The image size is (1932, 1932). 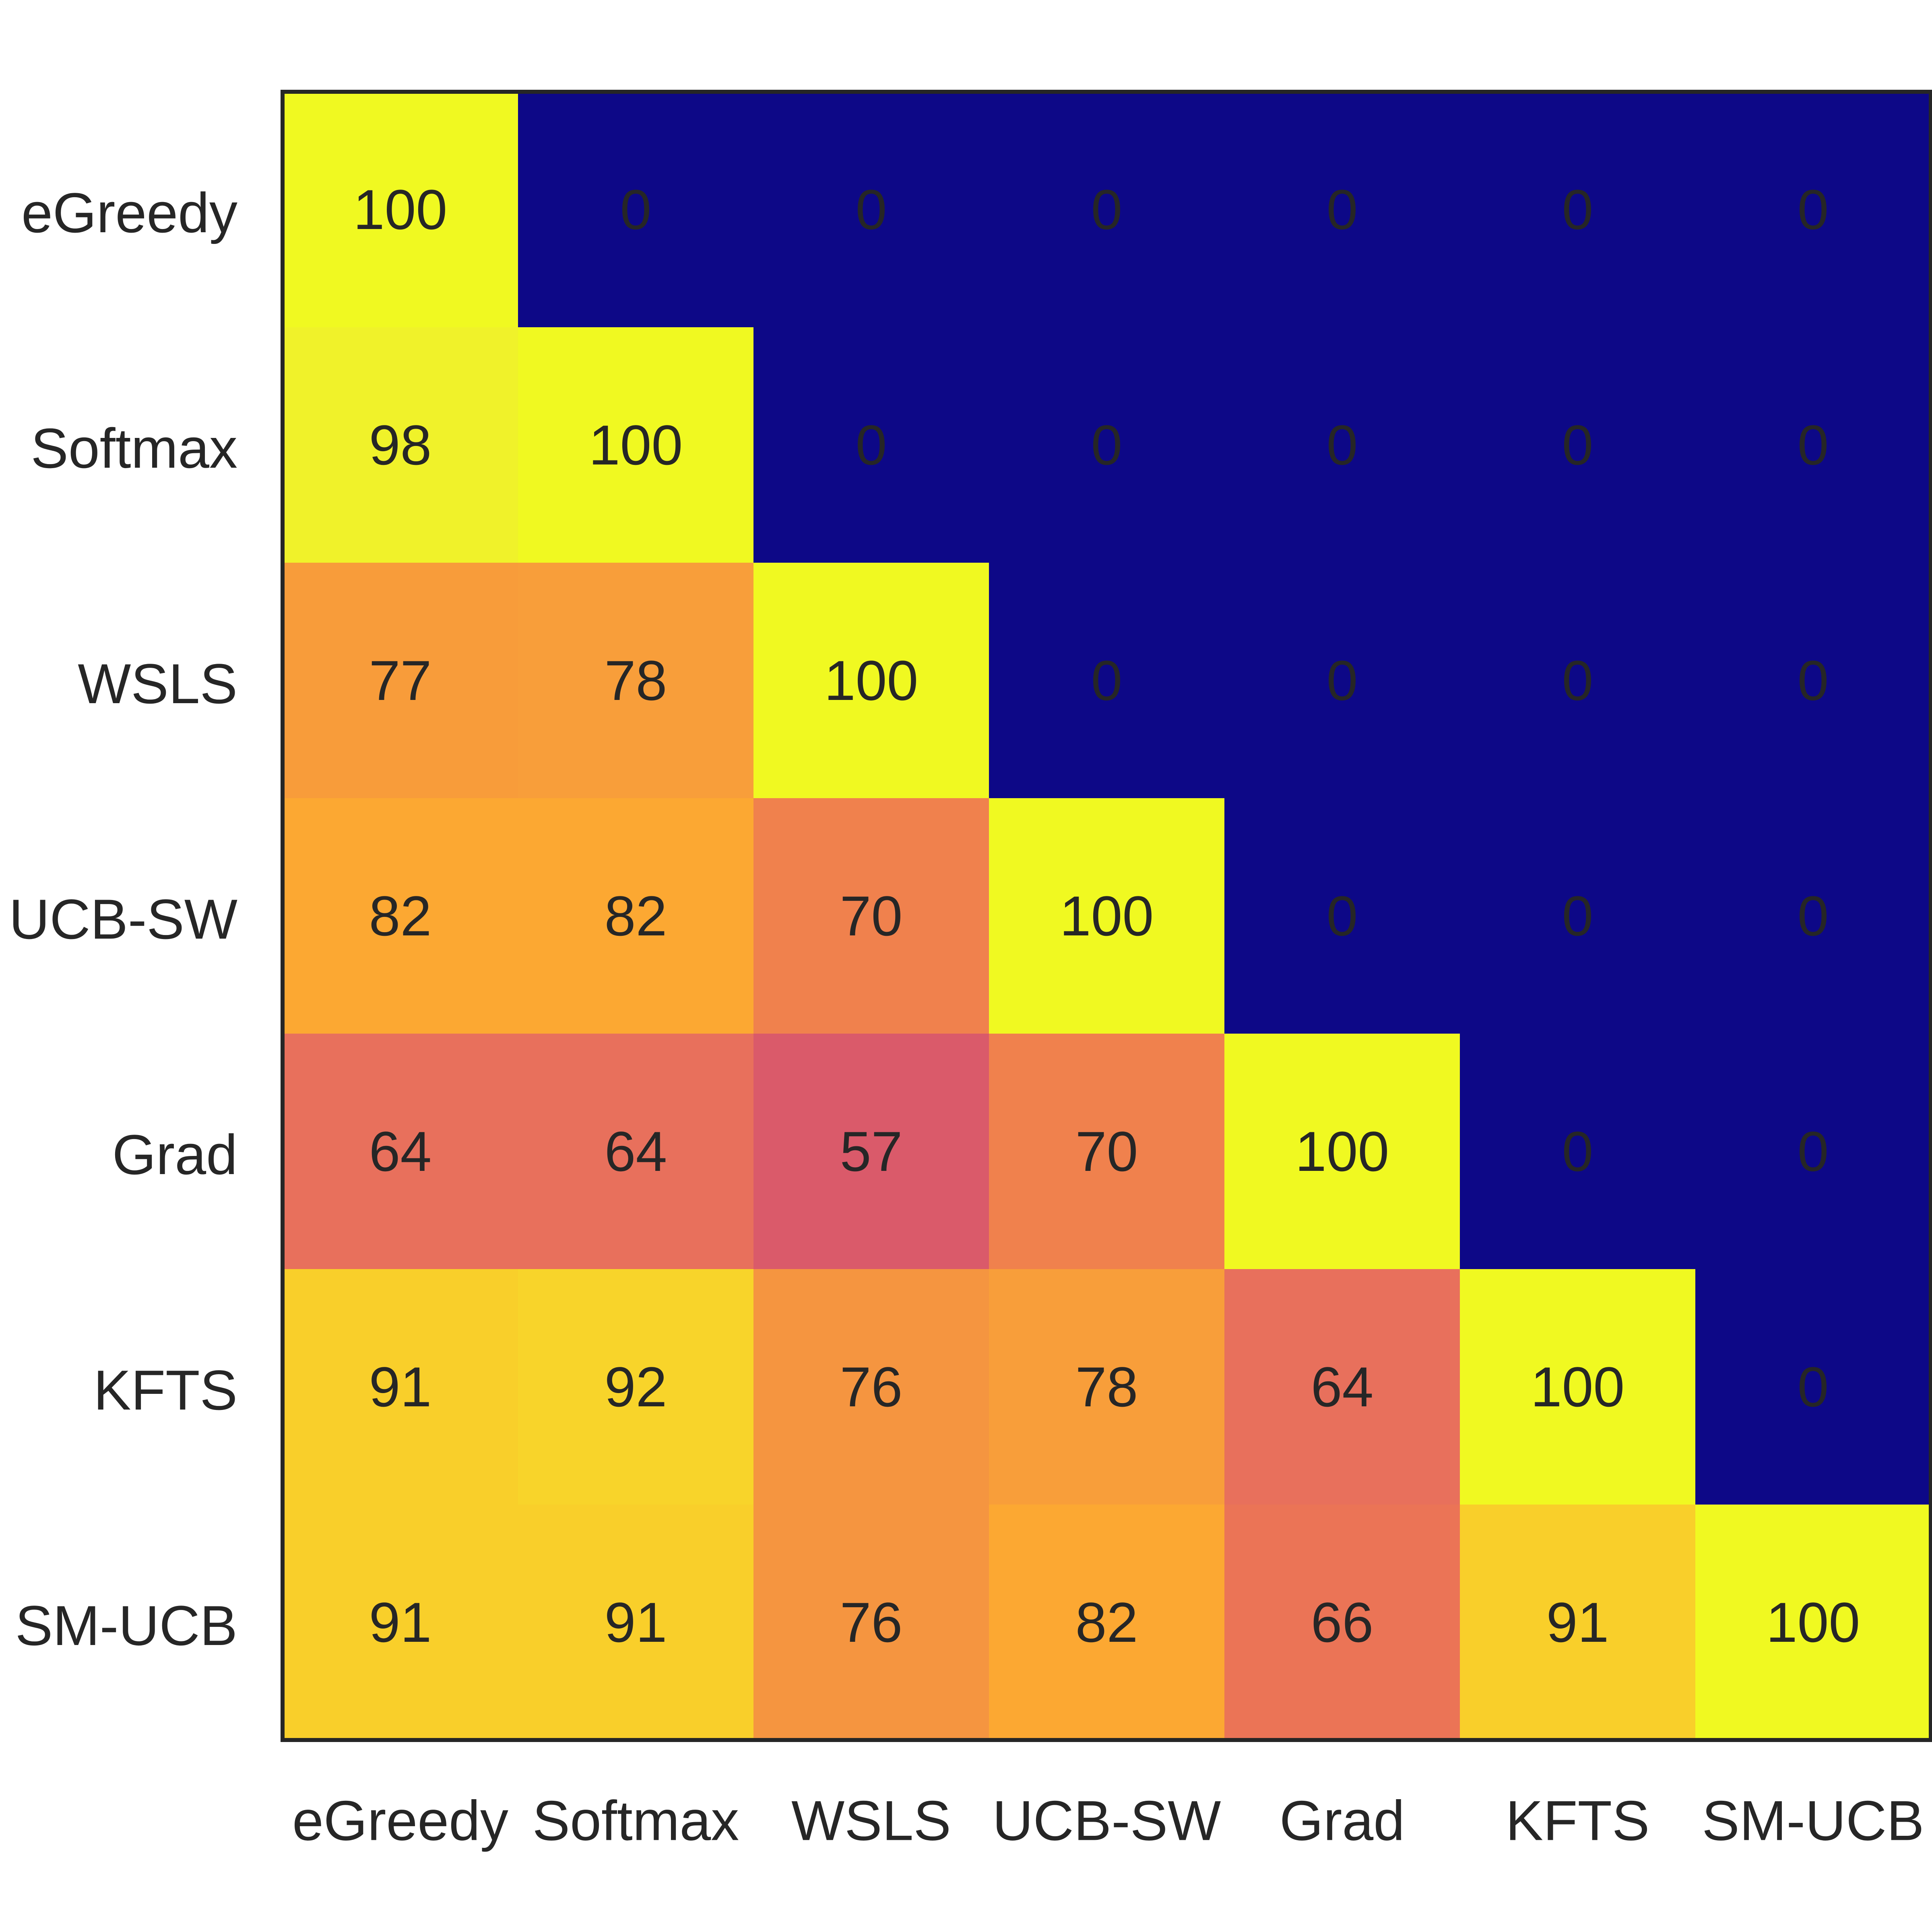 I want to click on cell-value-label: 57, so click(x=871, y=1151).